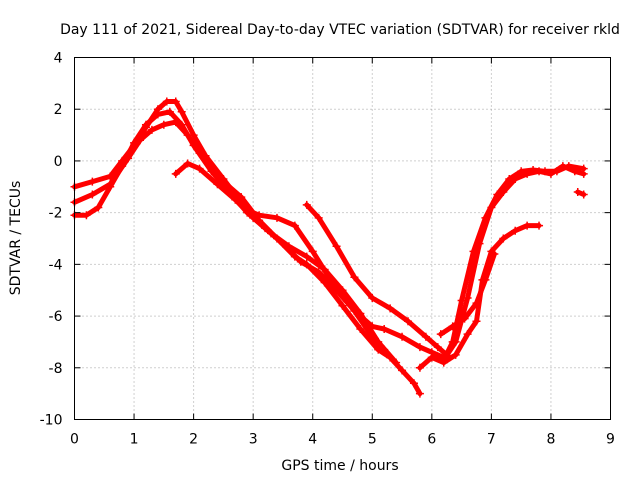 This screenshot has width=640, height=480. I want to click on x-tick-label: 3, so click(253, 440).